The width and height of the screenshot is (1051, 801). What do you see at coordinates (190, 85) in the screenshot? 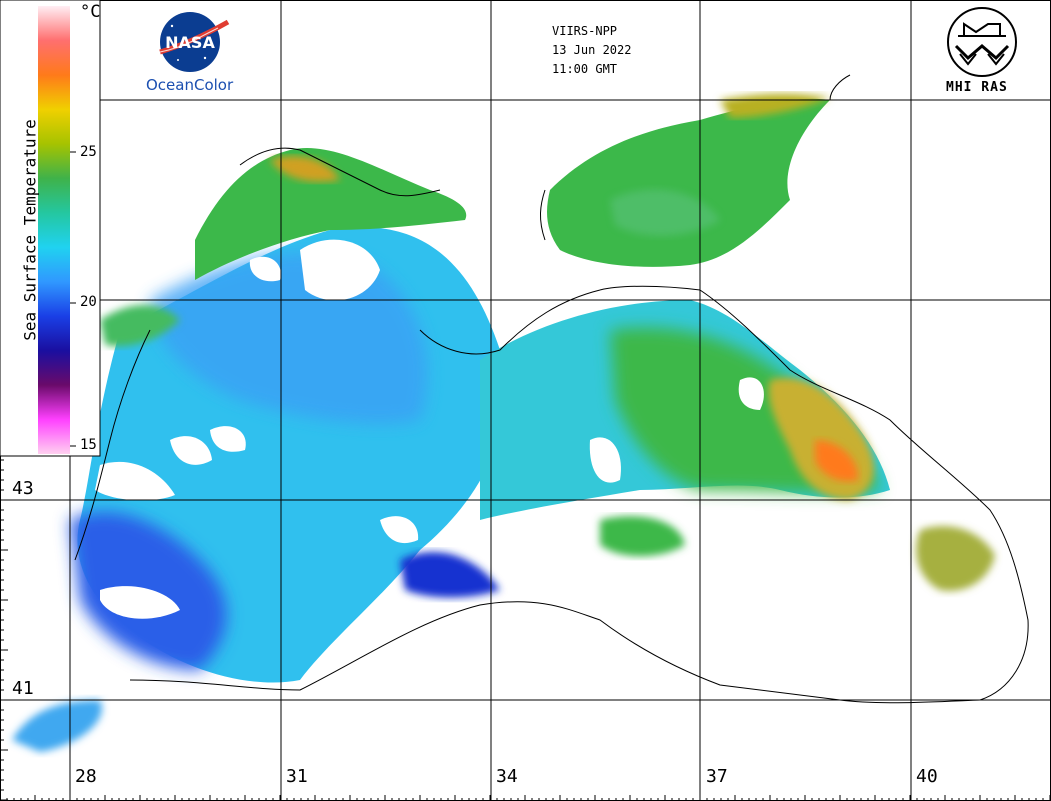
I see `nasa-caption: OceanColor` at bounding box center [190, 85].